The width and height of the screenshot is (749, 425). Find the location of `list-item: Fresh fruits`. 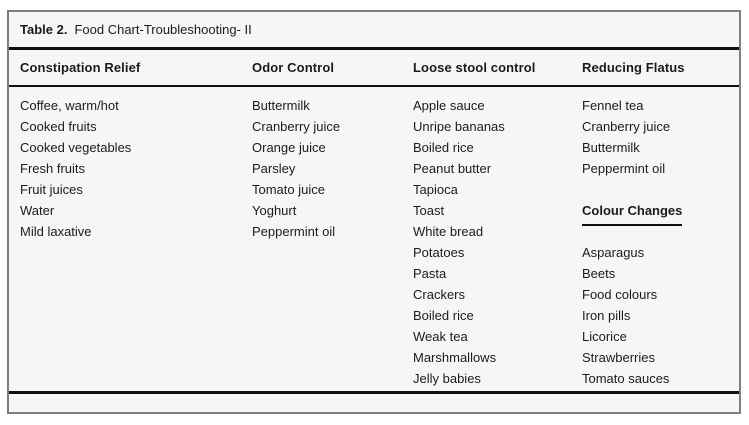

list-item: Fresh fruits is located at coordinates (53, 168).